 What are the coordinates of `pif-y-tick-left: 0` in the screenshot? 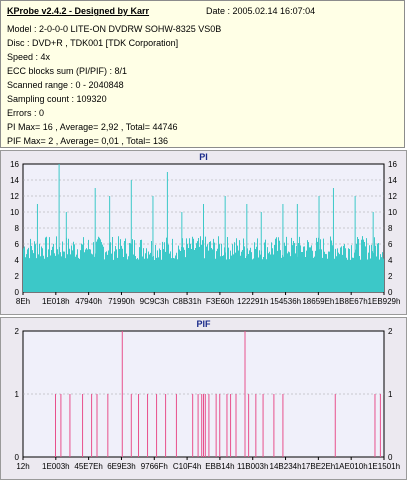 It's located at (17, 457).